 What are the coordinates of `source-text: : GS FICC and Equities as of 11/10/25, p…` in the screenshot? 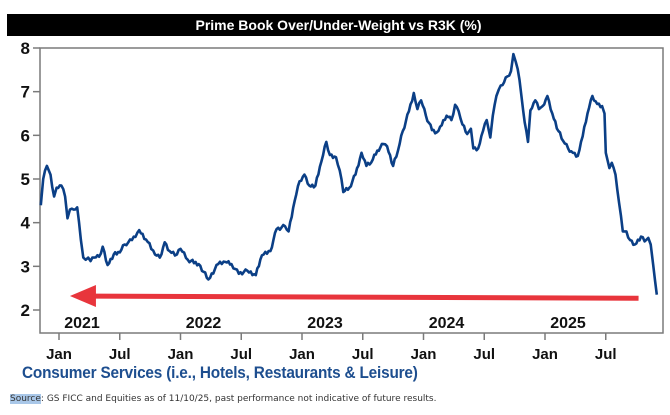 It's located at (238, 399).